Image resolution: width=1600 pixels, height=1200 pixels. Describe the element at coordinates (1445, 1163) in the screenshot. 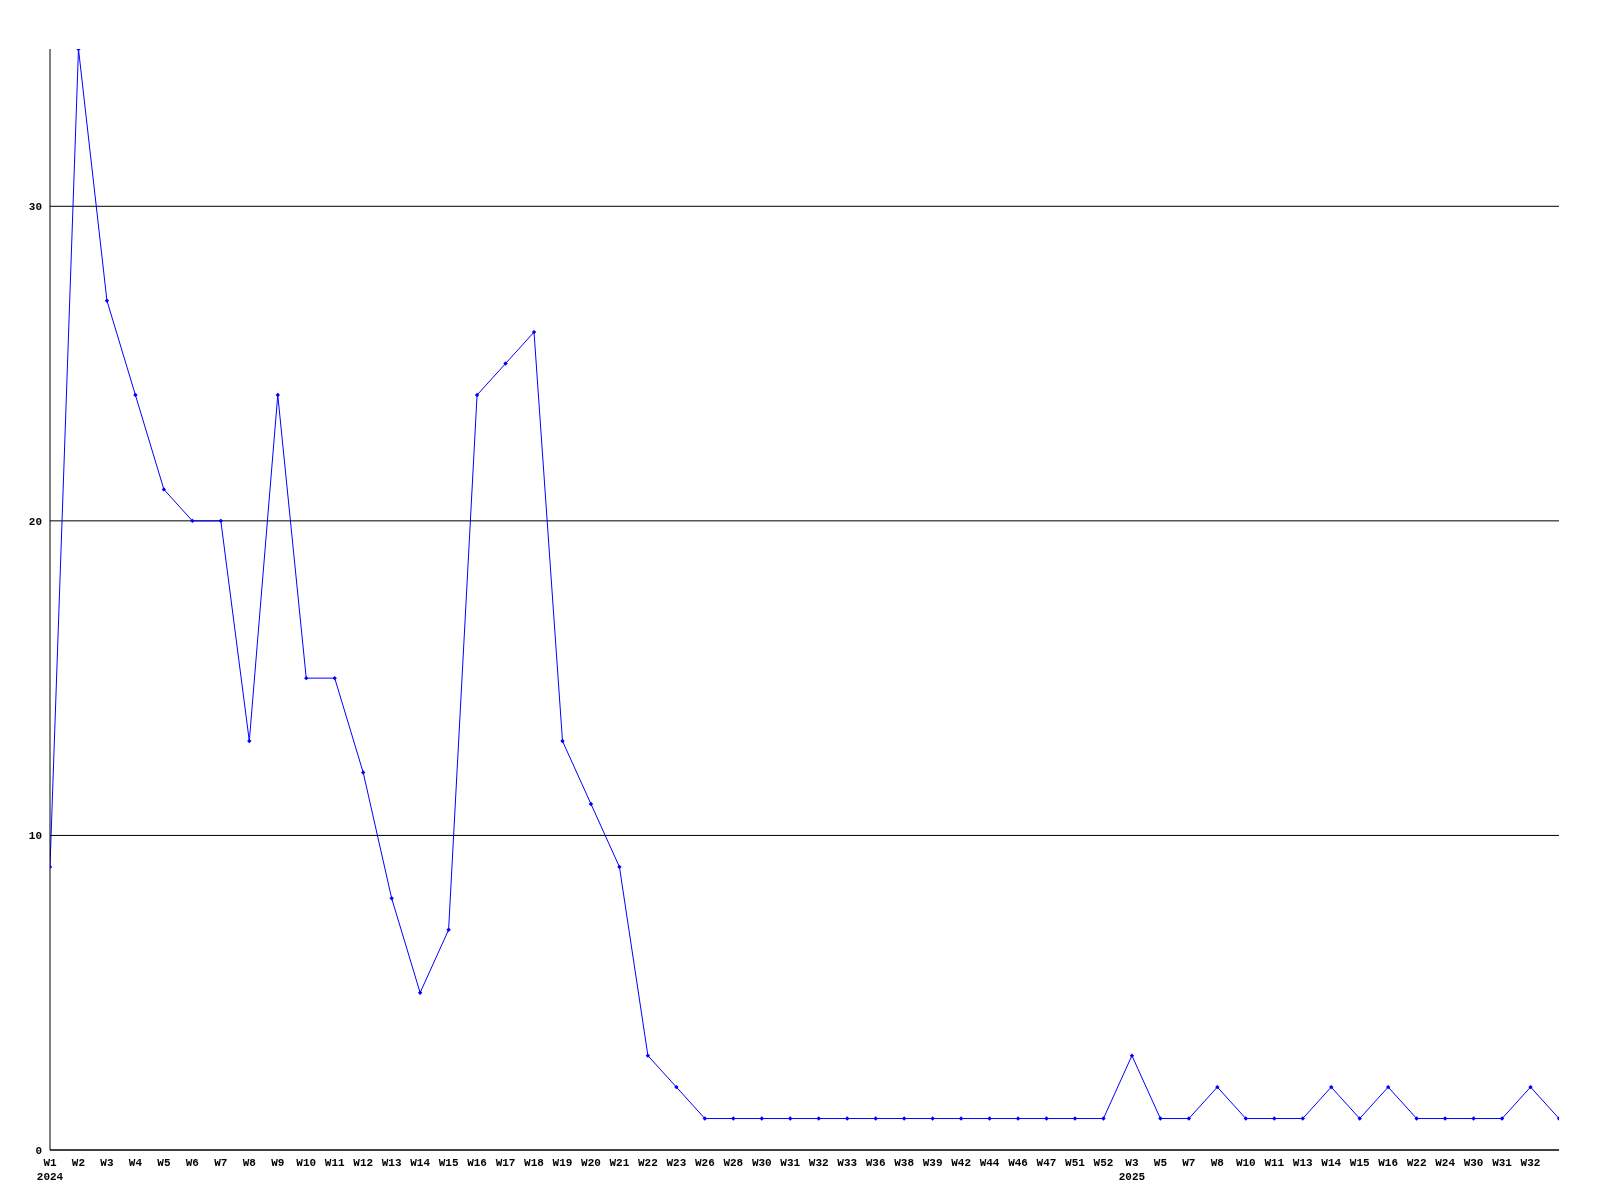

I see `x-tick-label: W24` at that location.